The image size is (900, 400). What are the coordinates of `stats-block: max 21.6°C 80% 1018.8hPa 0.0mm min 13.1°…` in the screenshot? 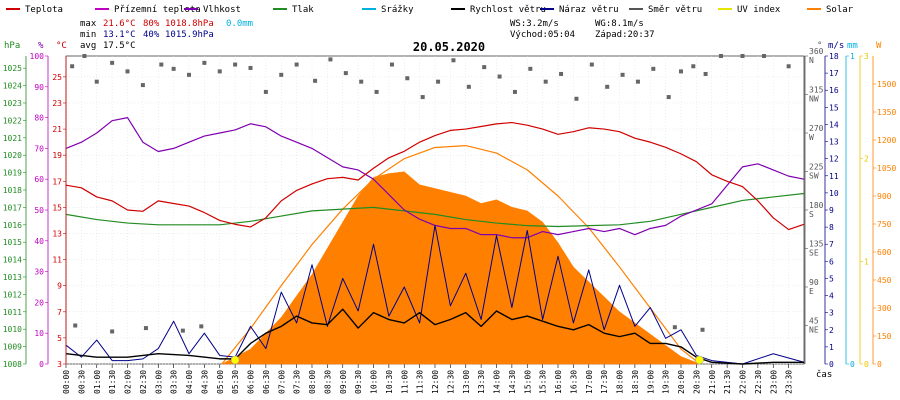 It's located at (367, 35).